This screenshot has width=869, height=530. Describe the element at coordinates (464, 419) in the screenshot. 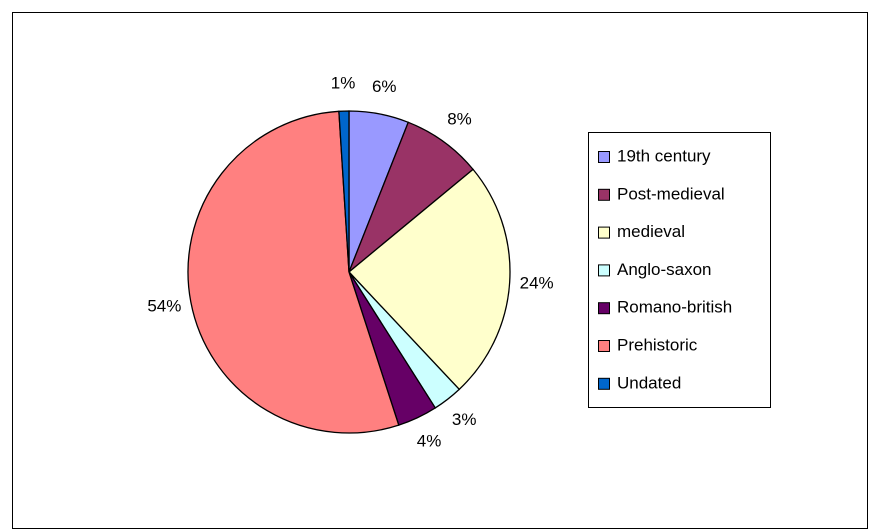

I see `data-label: 3%` at that location.